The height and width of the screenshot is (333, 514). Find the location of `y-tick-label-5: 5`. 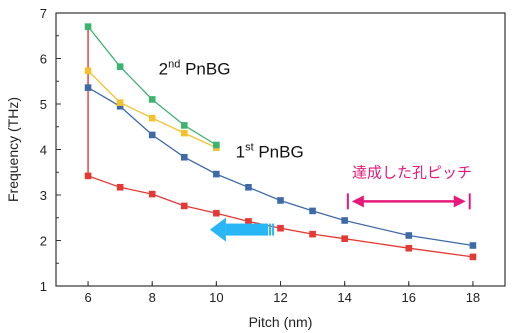

y-tick-label-5: 5 is located at coordinates (43, 104).